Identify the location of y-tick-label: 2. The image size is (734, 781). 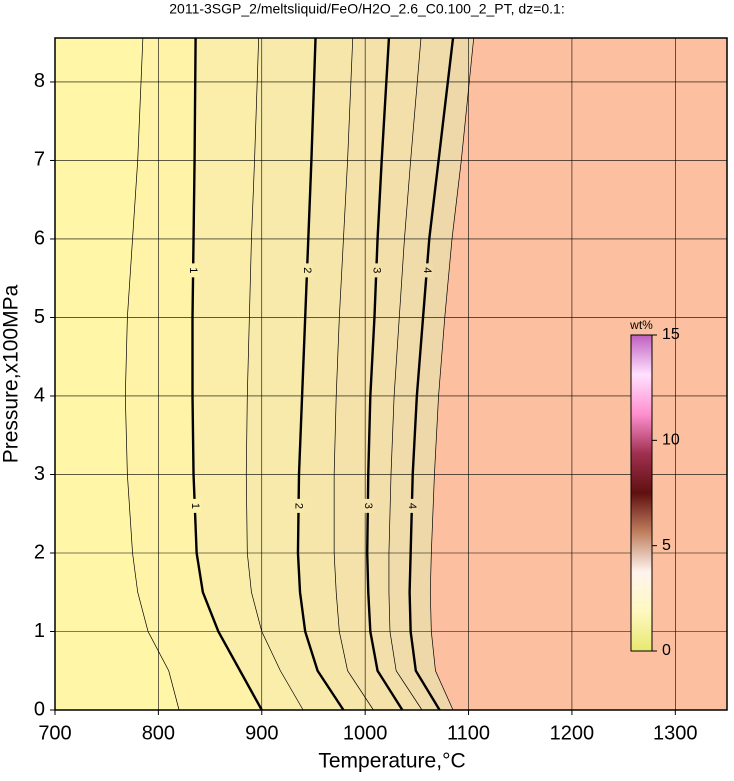
(39, 552).